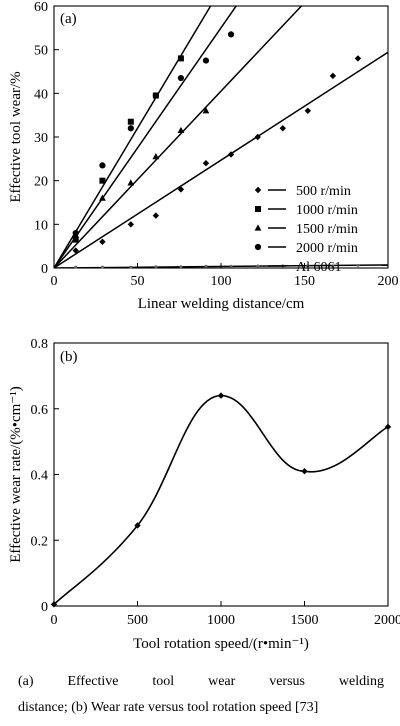 This screenshot has width=400, height=726. What do you see at coordinates (387, 620) in the screenshot?
I see `x-tick-label-b: 2000` at bounding box center [387, 620].